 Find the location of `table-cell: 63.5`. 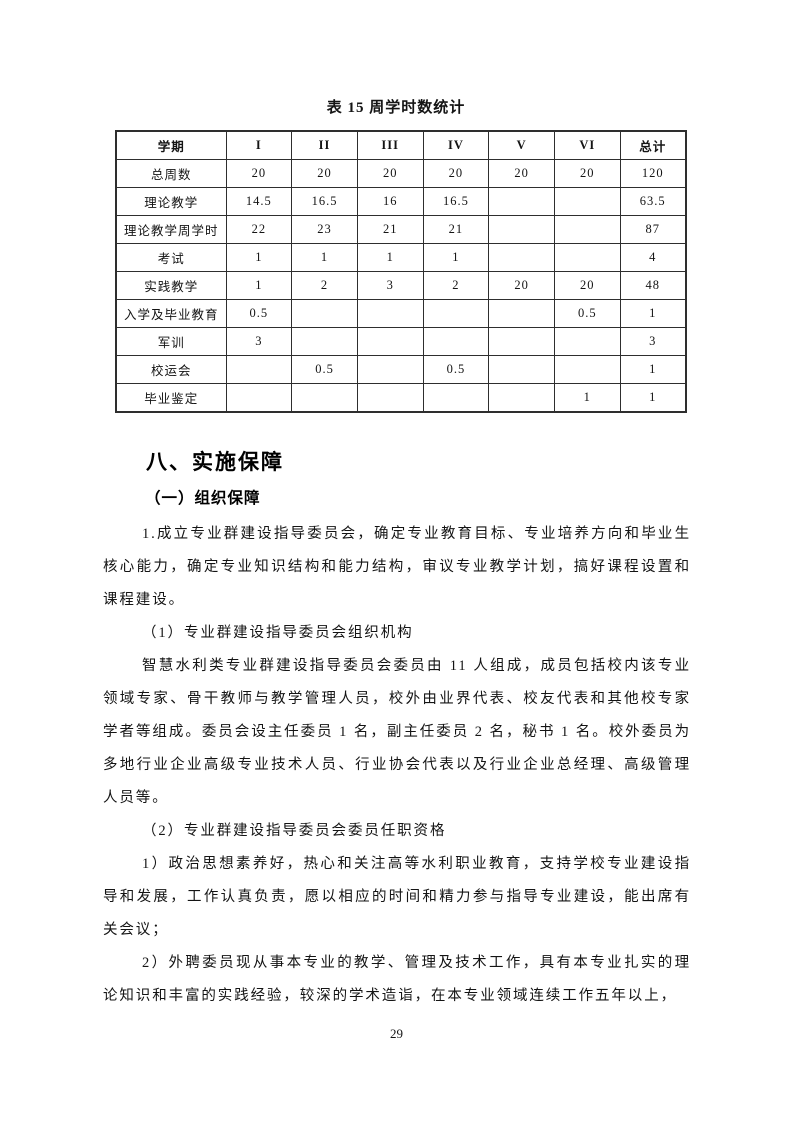

table-cell: 63.5 is located at coordinates (653, 201).